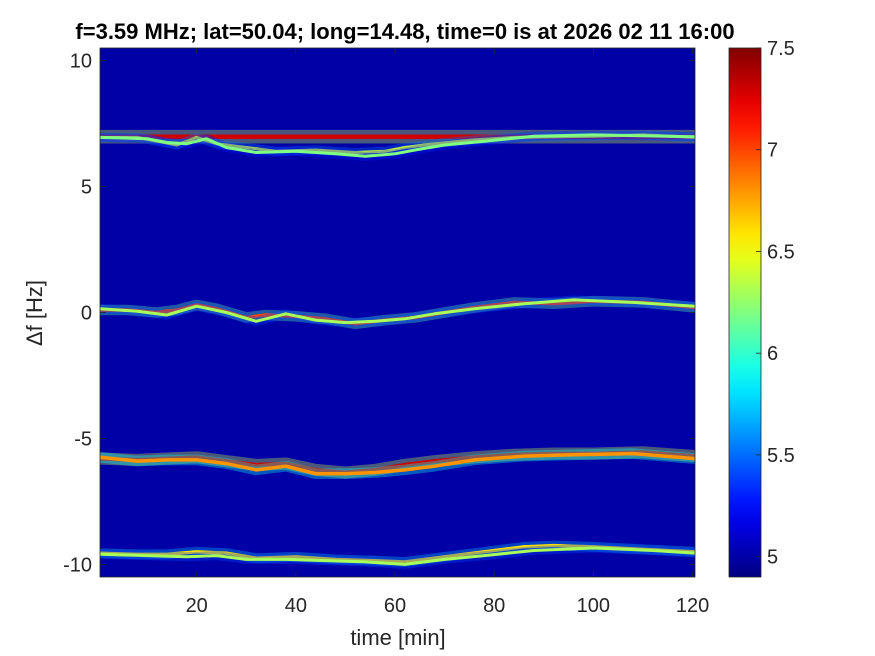 The image size is (875, 656). Describe the element at coordinates (83, 439) in the screenshot. I see `y-tick-label: -5` at that location.